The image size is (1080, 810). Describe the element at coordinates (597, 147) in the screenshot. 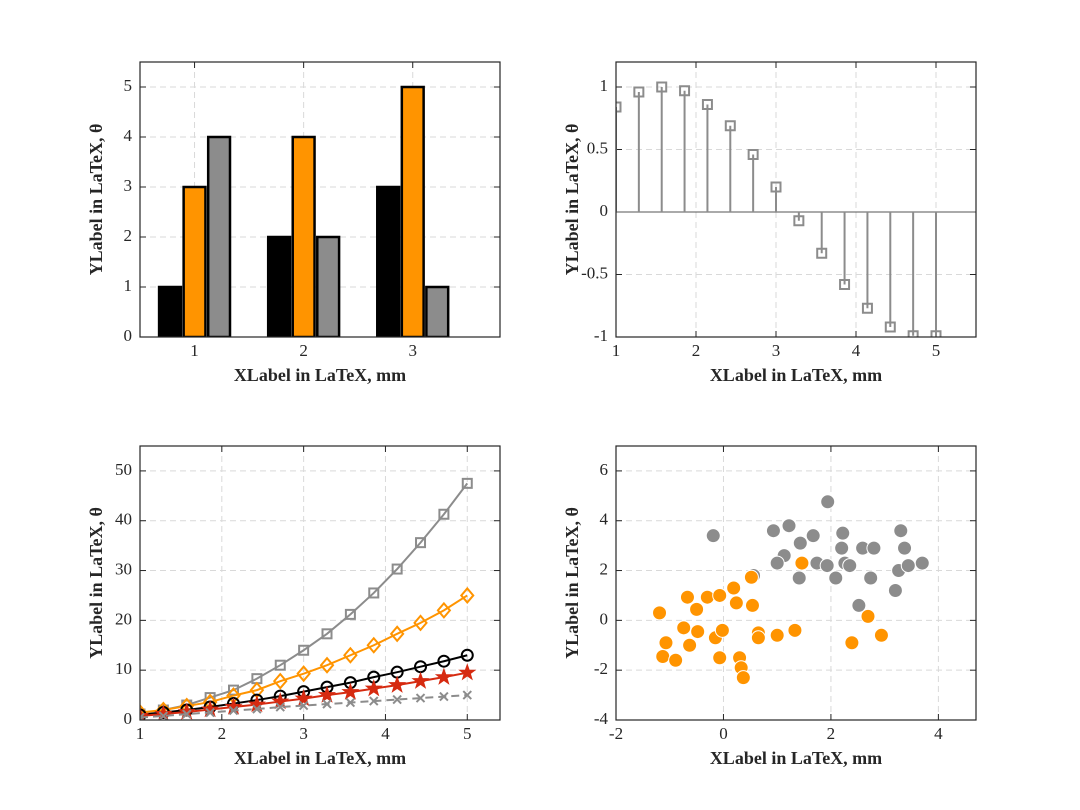

I see `y-tick-label: 0.5` at that location.